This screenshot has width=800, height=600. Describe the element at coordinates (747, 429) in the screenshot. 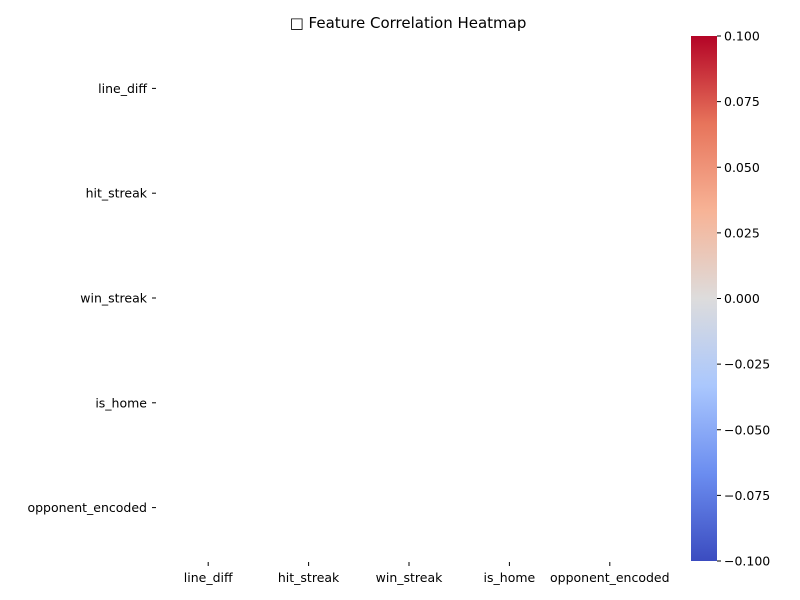

I see `colorbar-tick-label: −0.050` at that location.